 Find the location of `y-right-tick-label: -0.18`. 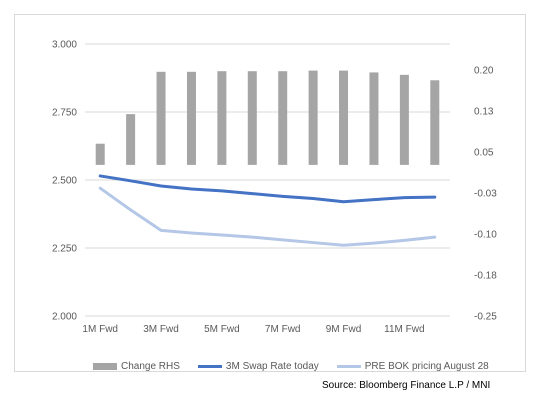

y-right-tick-label: -0.18 is located at coordinates (485, 276).